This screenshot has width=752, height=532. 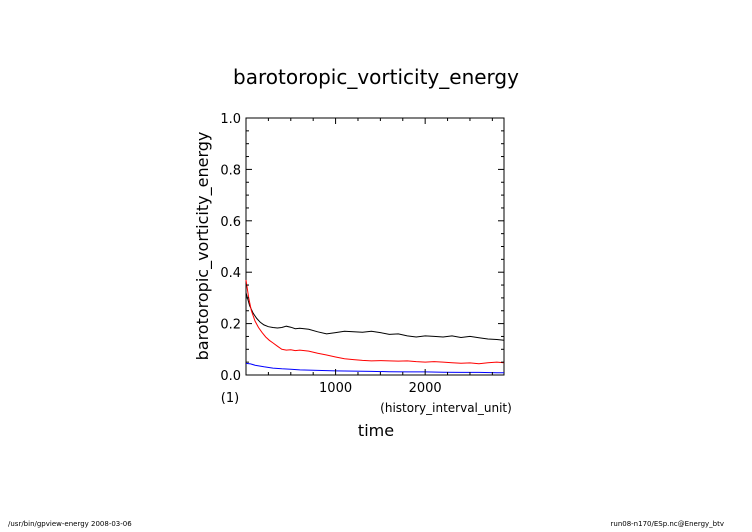 I want to click on x-axis-label: time, so click(x=376, y=430).